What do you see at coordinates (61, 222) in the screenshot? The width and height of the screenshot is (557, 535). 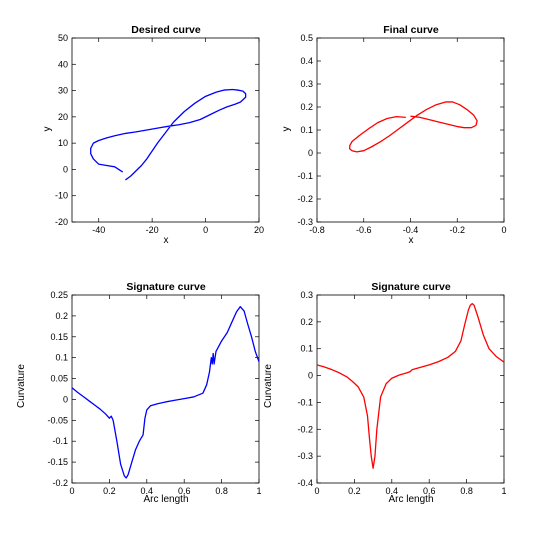 I see `y-tick-label: -20` at bounding box center [61, 222].